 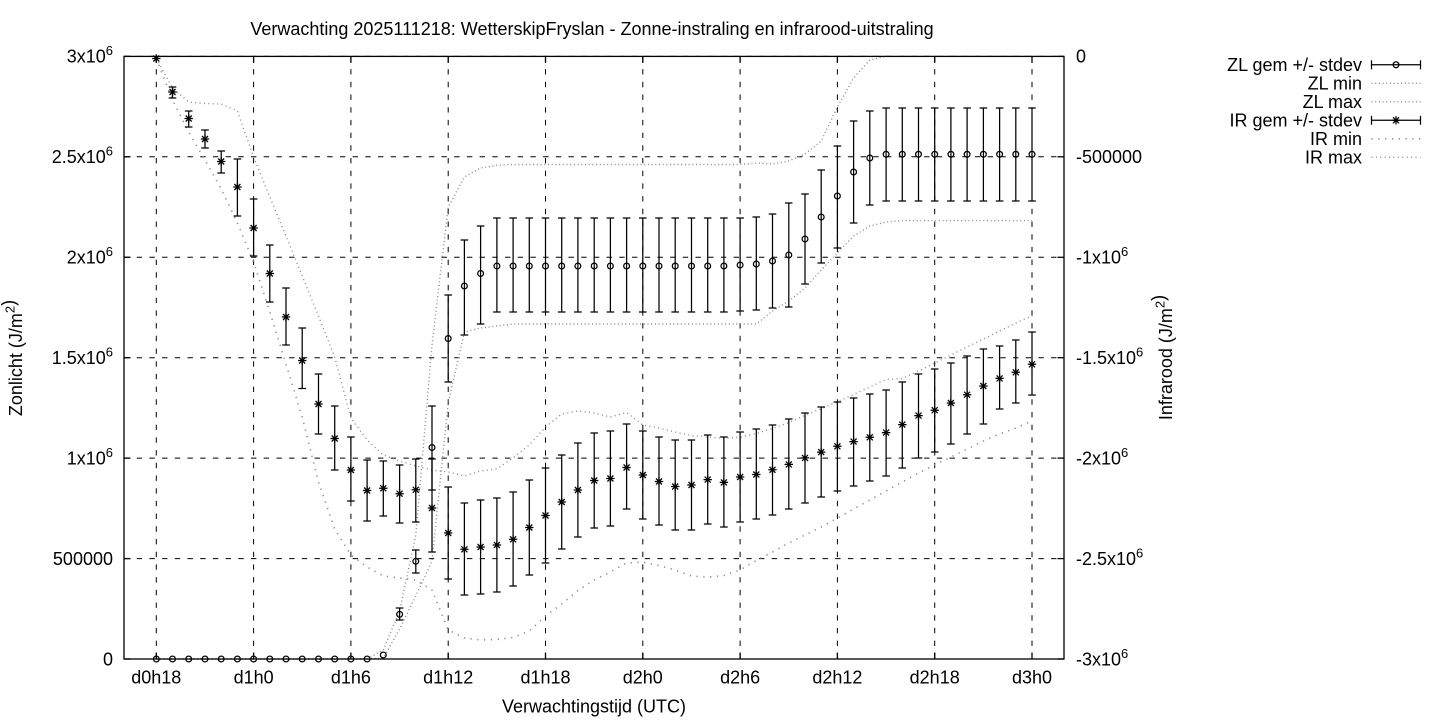 I want to click on svg-text: 2.5x10⁶, so click(x=82, y=156).